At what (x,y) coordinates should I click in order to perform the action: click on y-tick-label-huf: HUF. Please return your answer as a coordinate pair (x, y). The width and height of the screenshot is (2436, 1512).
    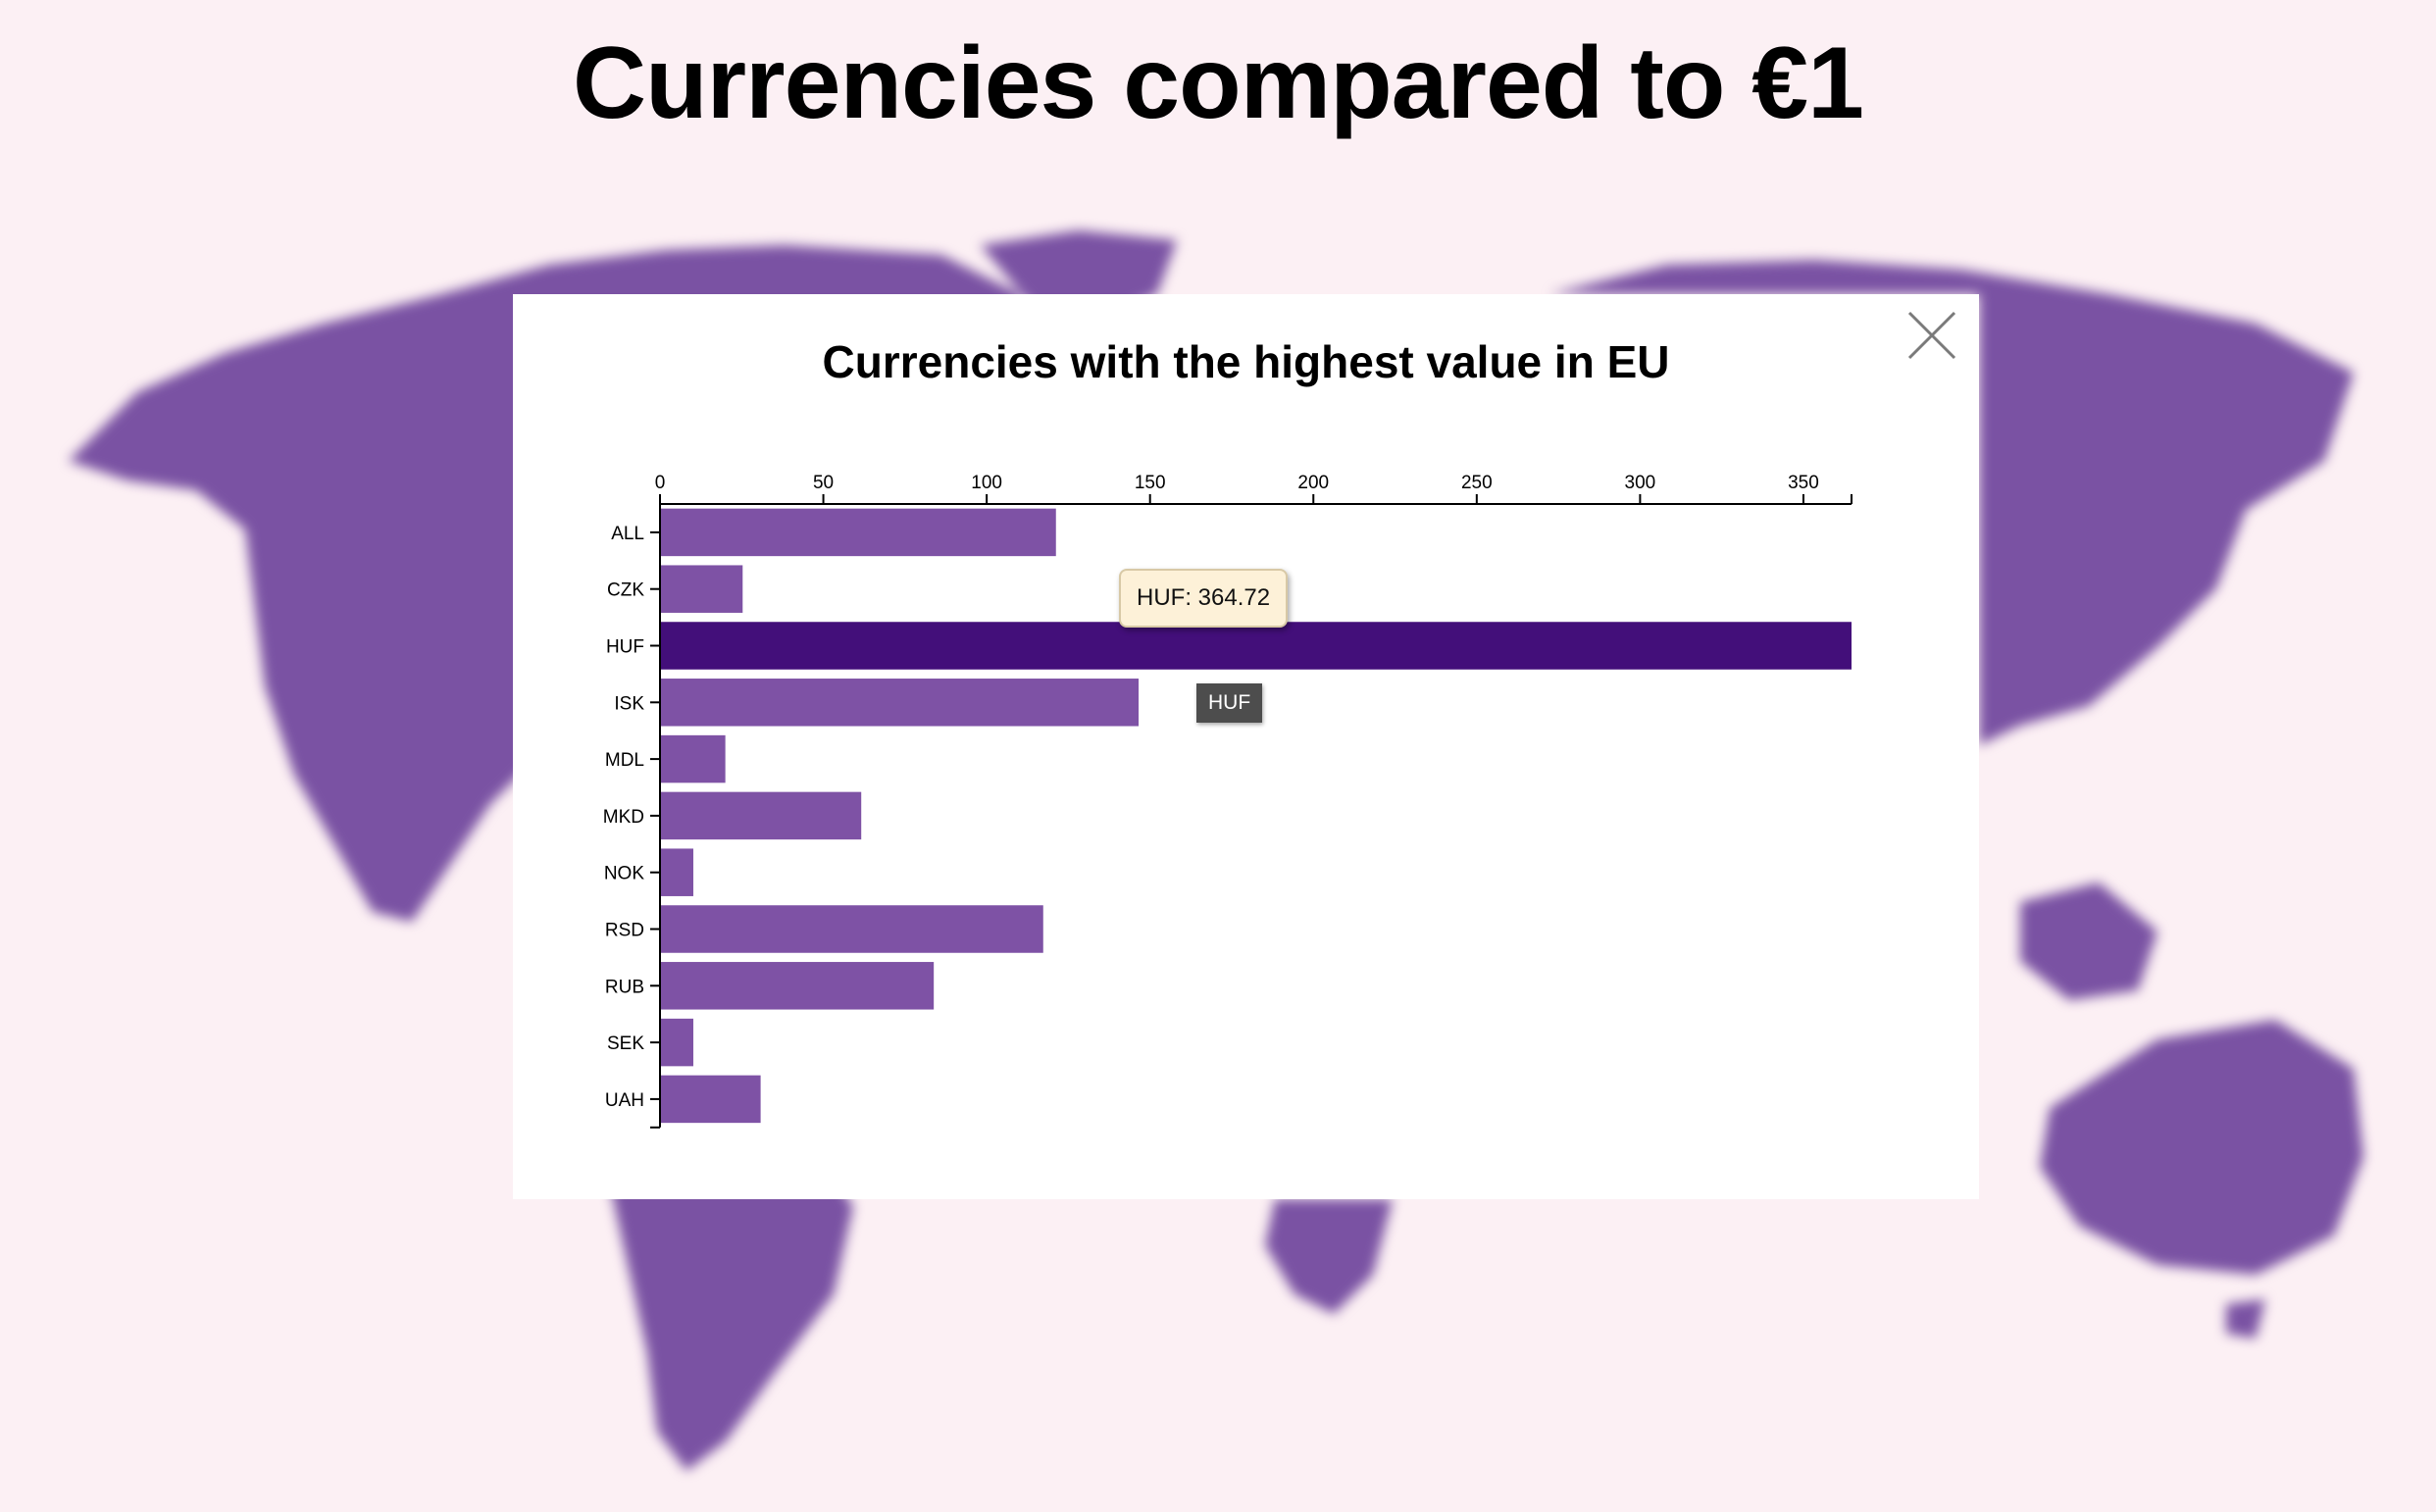
    Looking at the image, I should click on (625, 647).